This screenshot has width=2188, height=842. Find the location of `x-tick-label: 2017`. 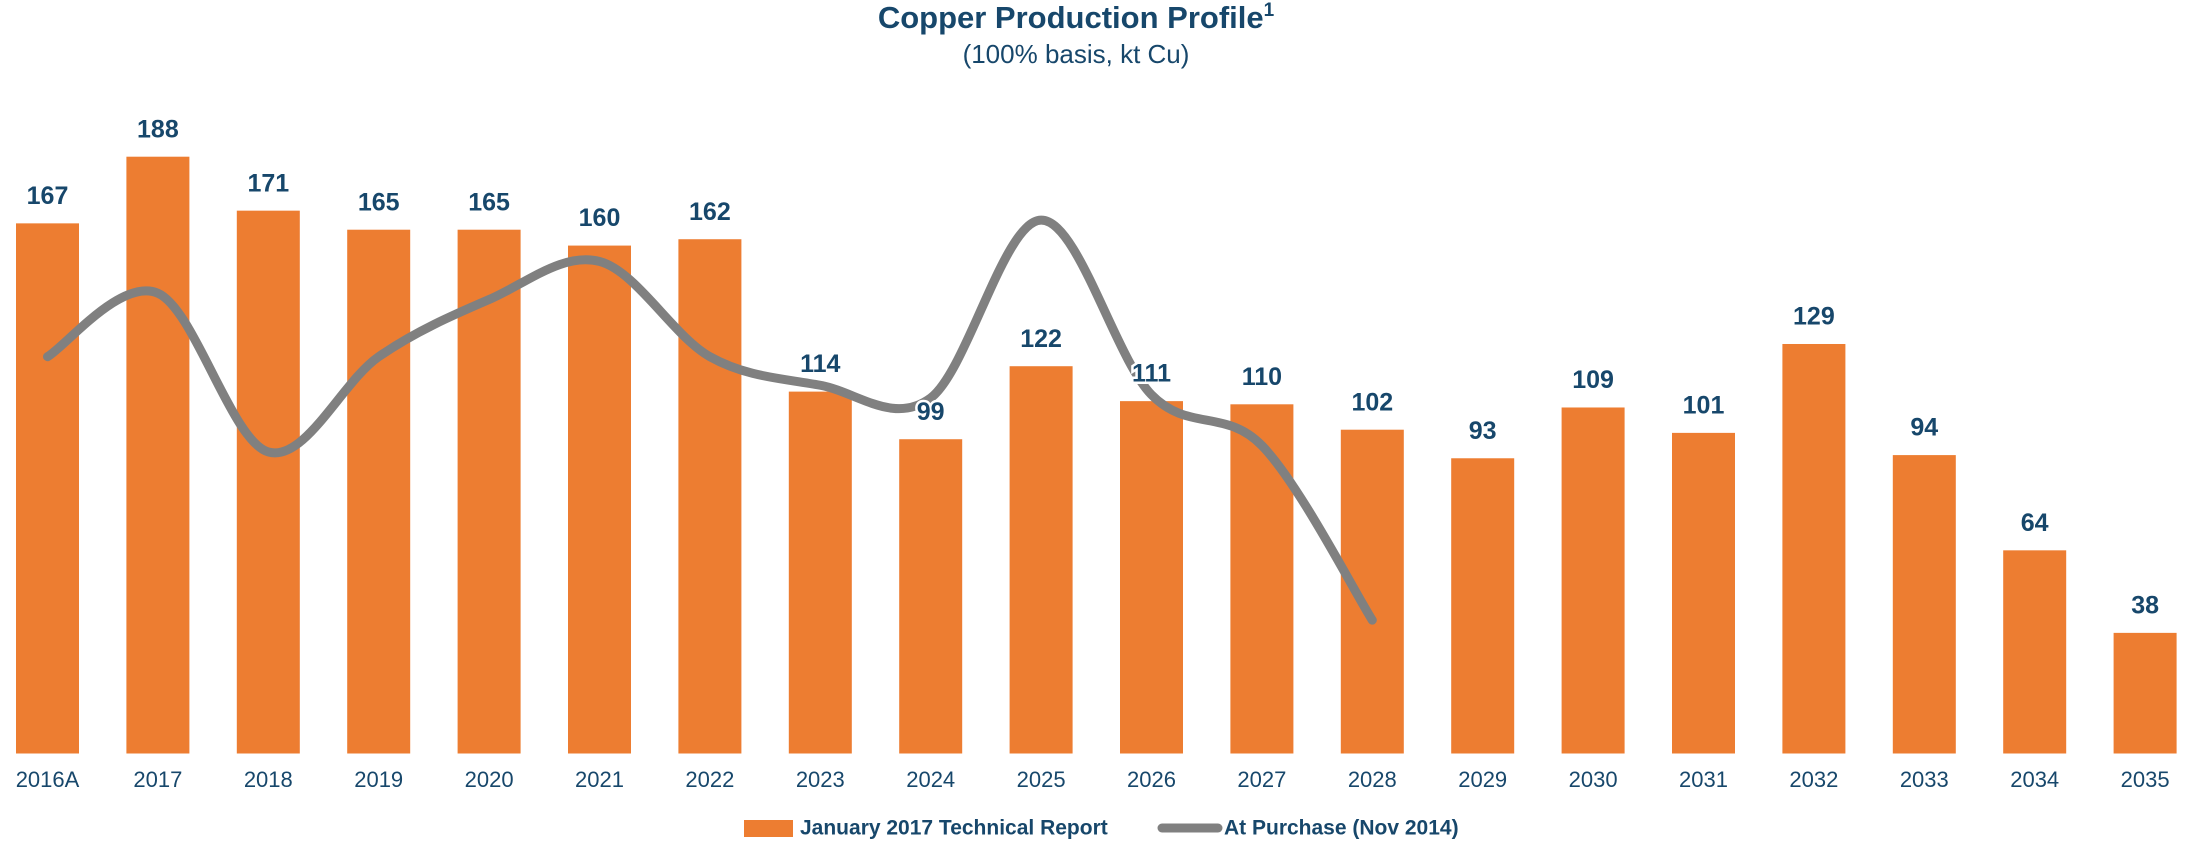

x-tick-label: 2017 is located at coordinates (157, 779).